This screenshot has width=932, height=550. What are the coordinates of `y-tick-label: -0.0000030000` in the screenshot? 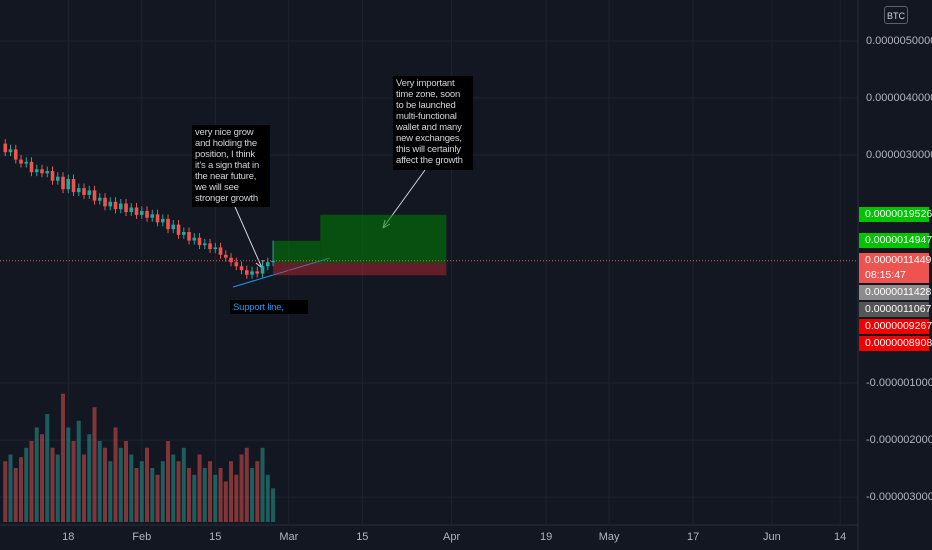 It's located at (899, 497).